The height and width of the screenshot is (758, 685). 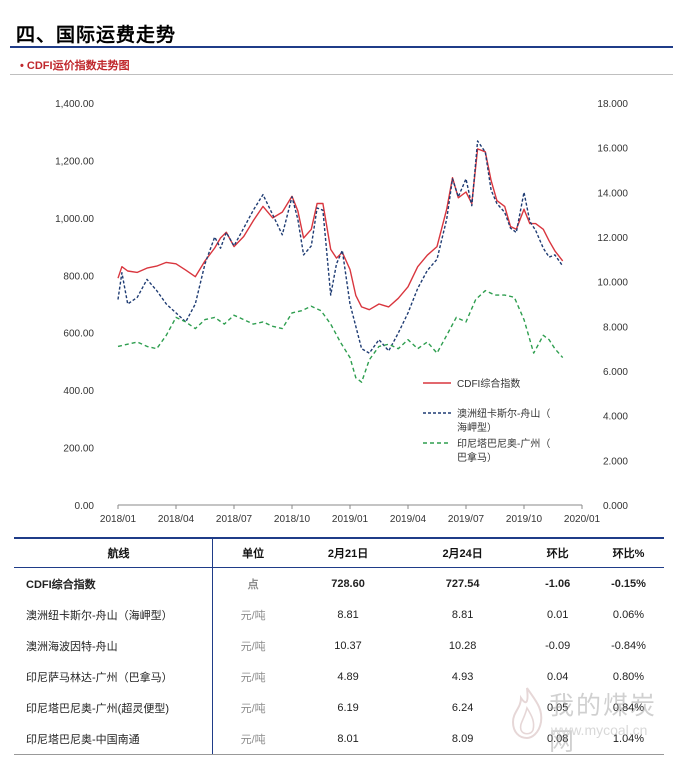 What do you see at coordinates (612, 283) in the screenshot?
I see `y-right-tick-label: 10.000` at bounding box center [612, 283].